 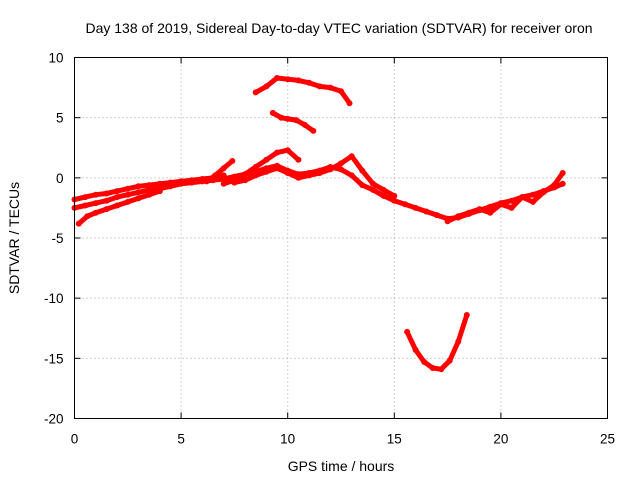 What do you see at coordinates (341, 466) in the screenshot?
I see `x-axis-label: GPS time / hours` at bounding box center [341, 466].